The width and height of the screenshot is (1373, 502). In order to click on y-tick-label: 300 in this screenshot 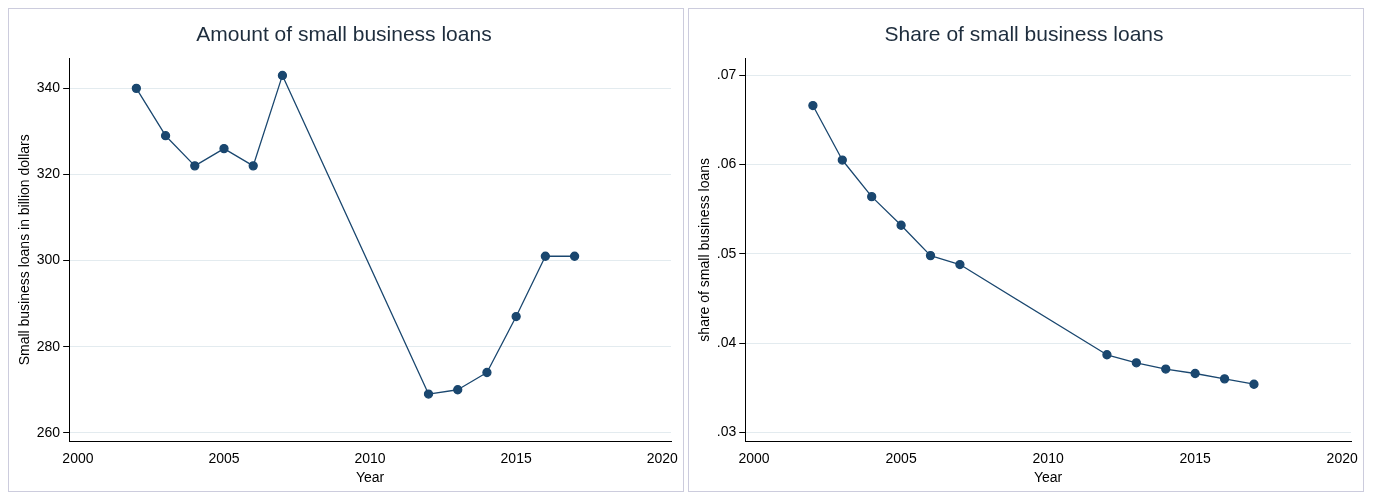, I will do `click(48, 259)`.